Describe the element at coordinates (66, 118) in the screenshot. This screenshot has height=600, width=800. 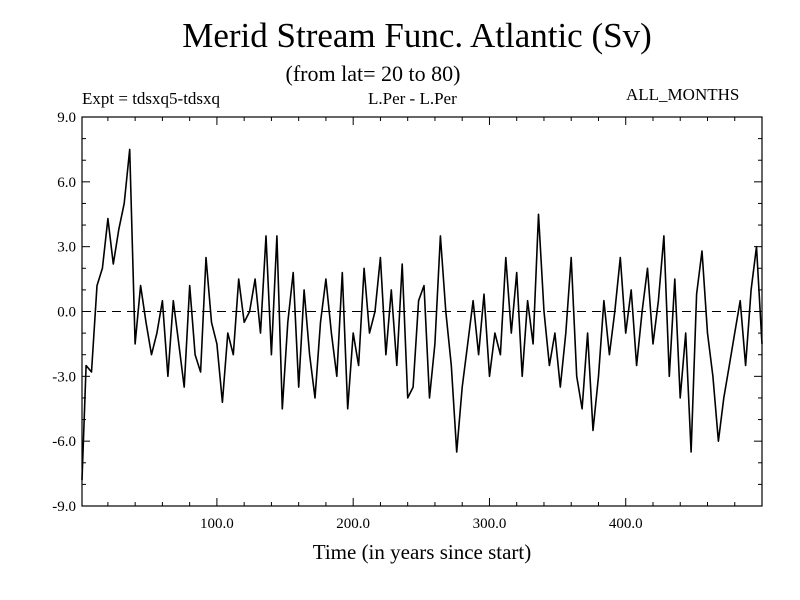
I see `y-tick-label: 9.0` at that location.